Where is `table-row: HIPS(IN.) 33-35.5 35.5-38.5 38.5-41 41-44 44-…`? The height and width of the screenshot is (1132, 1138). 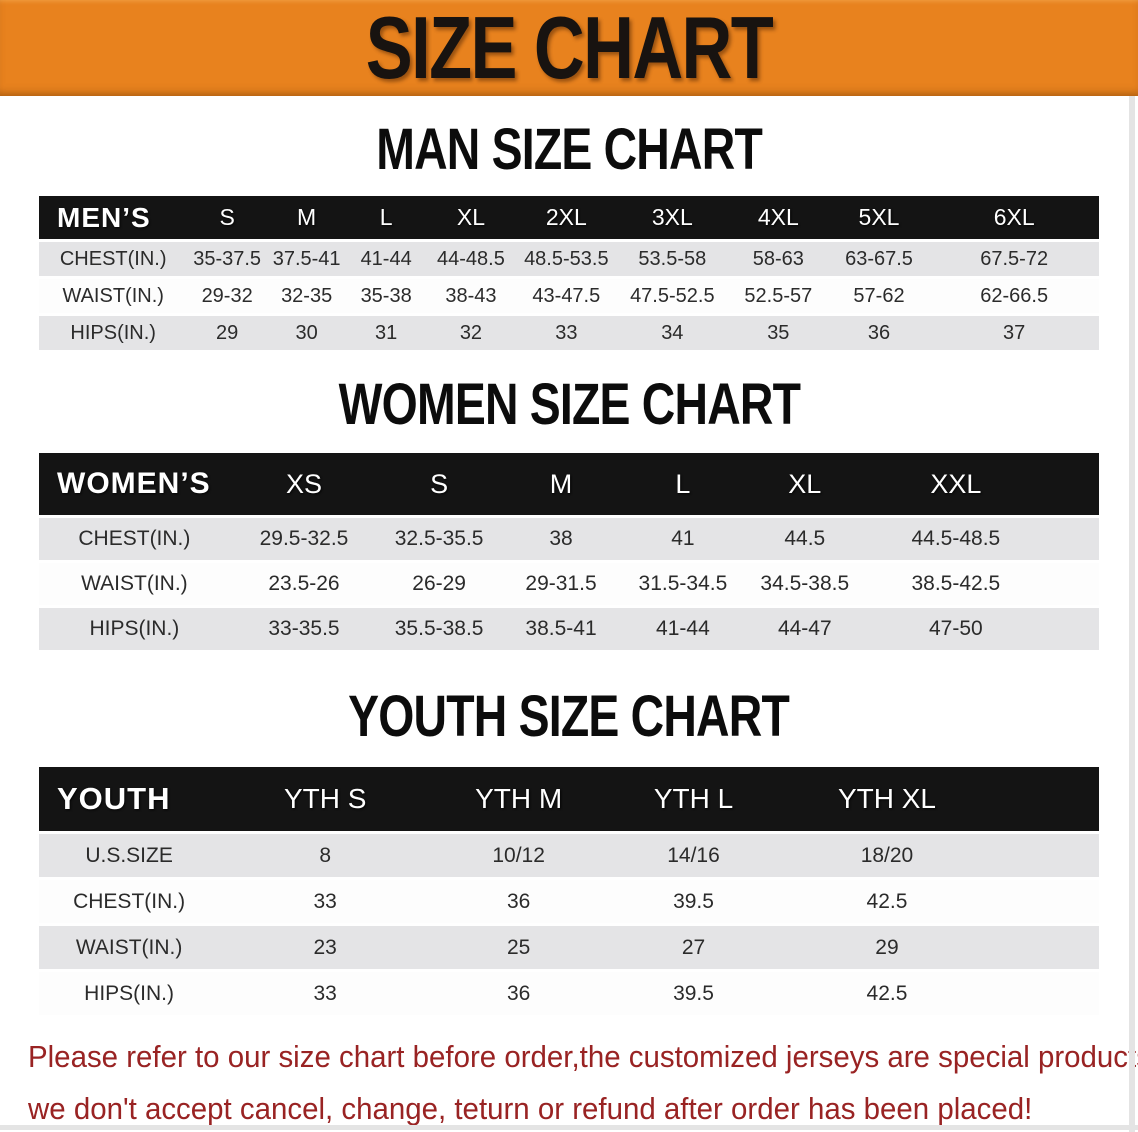 table-row: HIPS(IN.) 33-35.5 35.5-38.5 38.5-41 41-44 44-… is located at coordinates (569, 629).